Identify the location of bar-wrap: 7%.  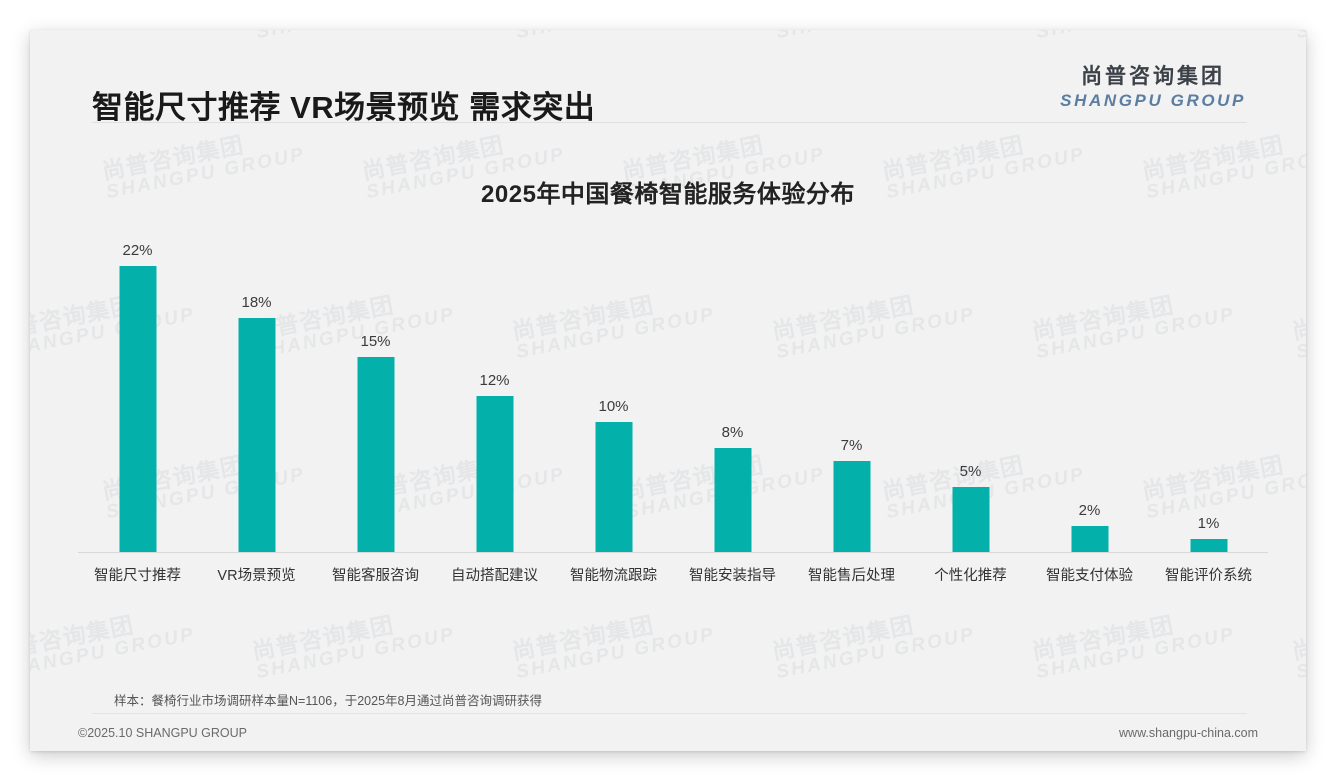
(851, 396).